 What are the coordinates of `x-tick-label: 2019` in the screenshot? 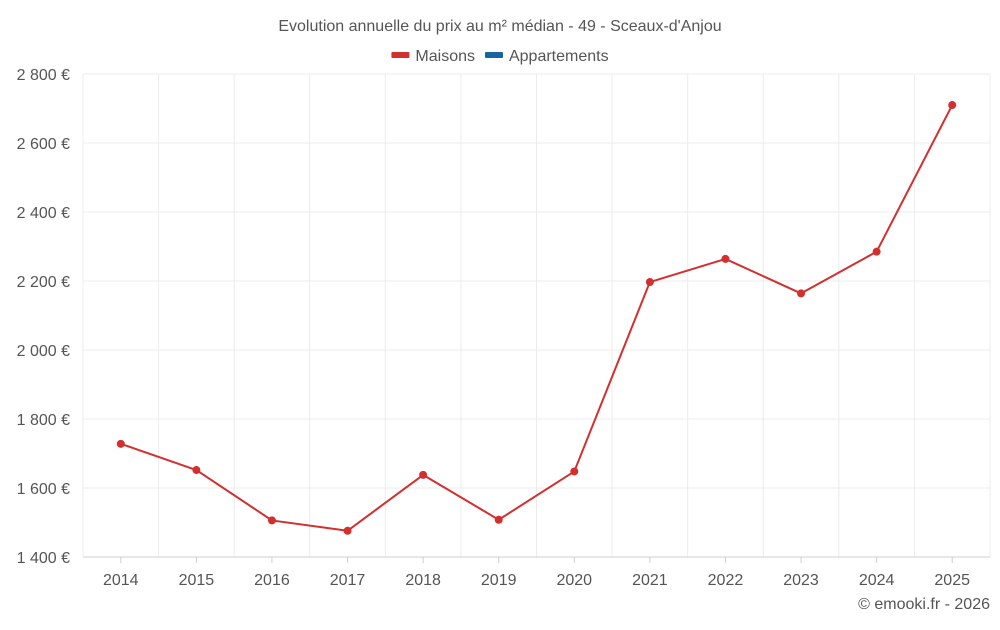 It's located at (499, 580).